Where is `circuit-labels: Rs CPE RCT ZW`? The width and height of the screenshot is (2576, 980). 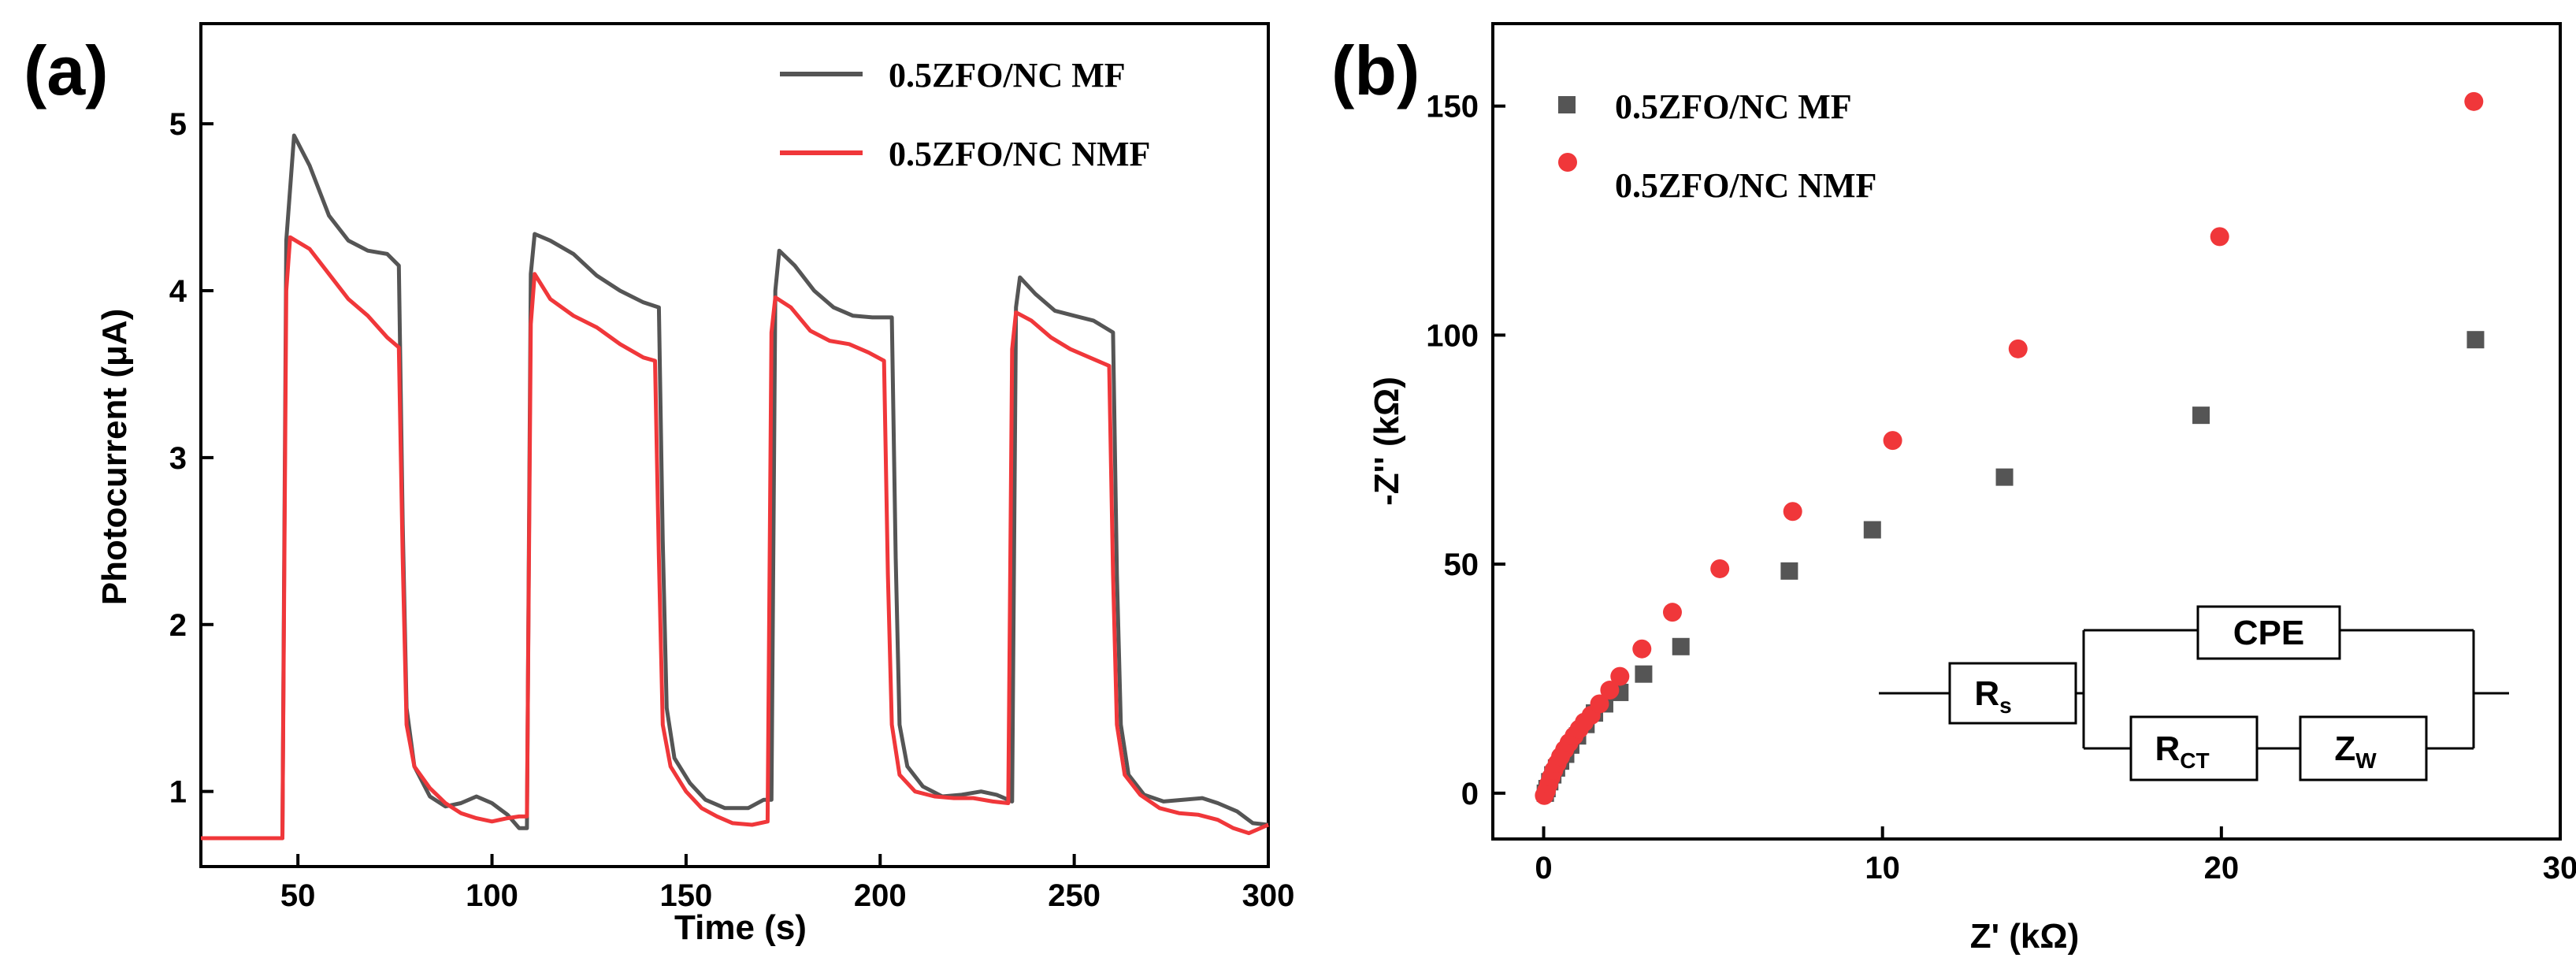 circuit-labels: Rs CPE RCT ZW is located at coordinates (2175, 693).